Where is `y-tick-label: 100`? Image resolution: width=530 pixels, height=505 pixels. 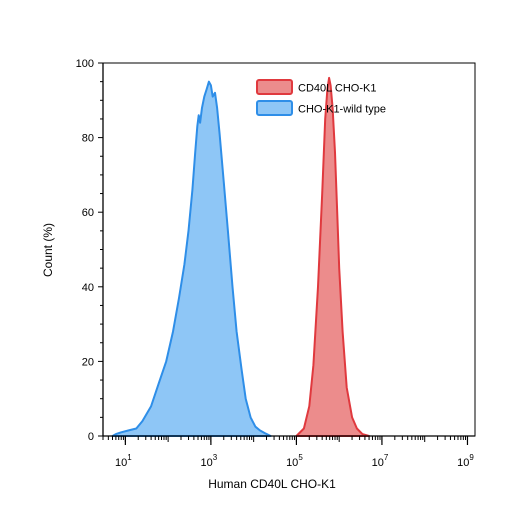
y-tick-label: 100 is located at coordinates (85, 64).